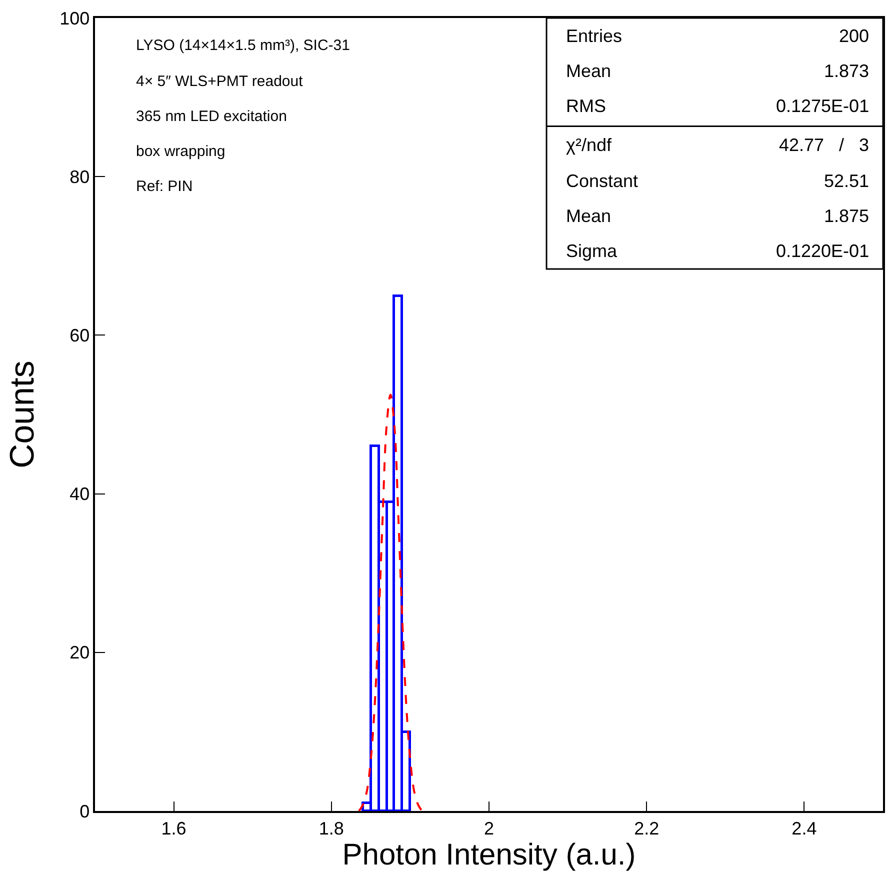 This screenshot has height=883, width=888. Describe the element at coordinates (23, 414) in the screenshot. I see `y-axis-title: Counts` at that location.